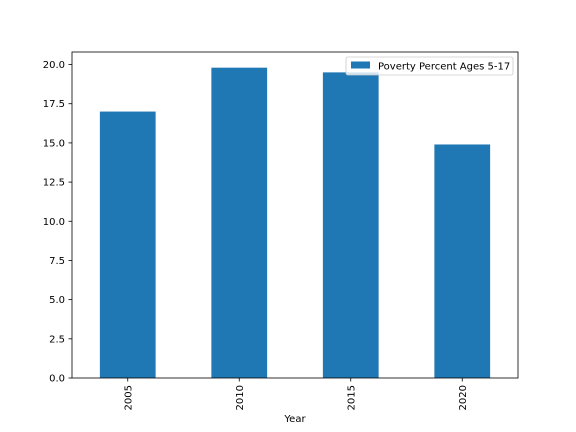 This screenshot has width=576, height=432. Describe the element at coordinates (128, 397) in the screenshot. I see `x-tick-label: 2005` at that location.